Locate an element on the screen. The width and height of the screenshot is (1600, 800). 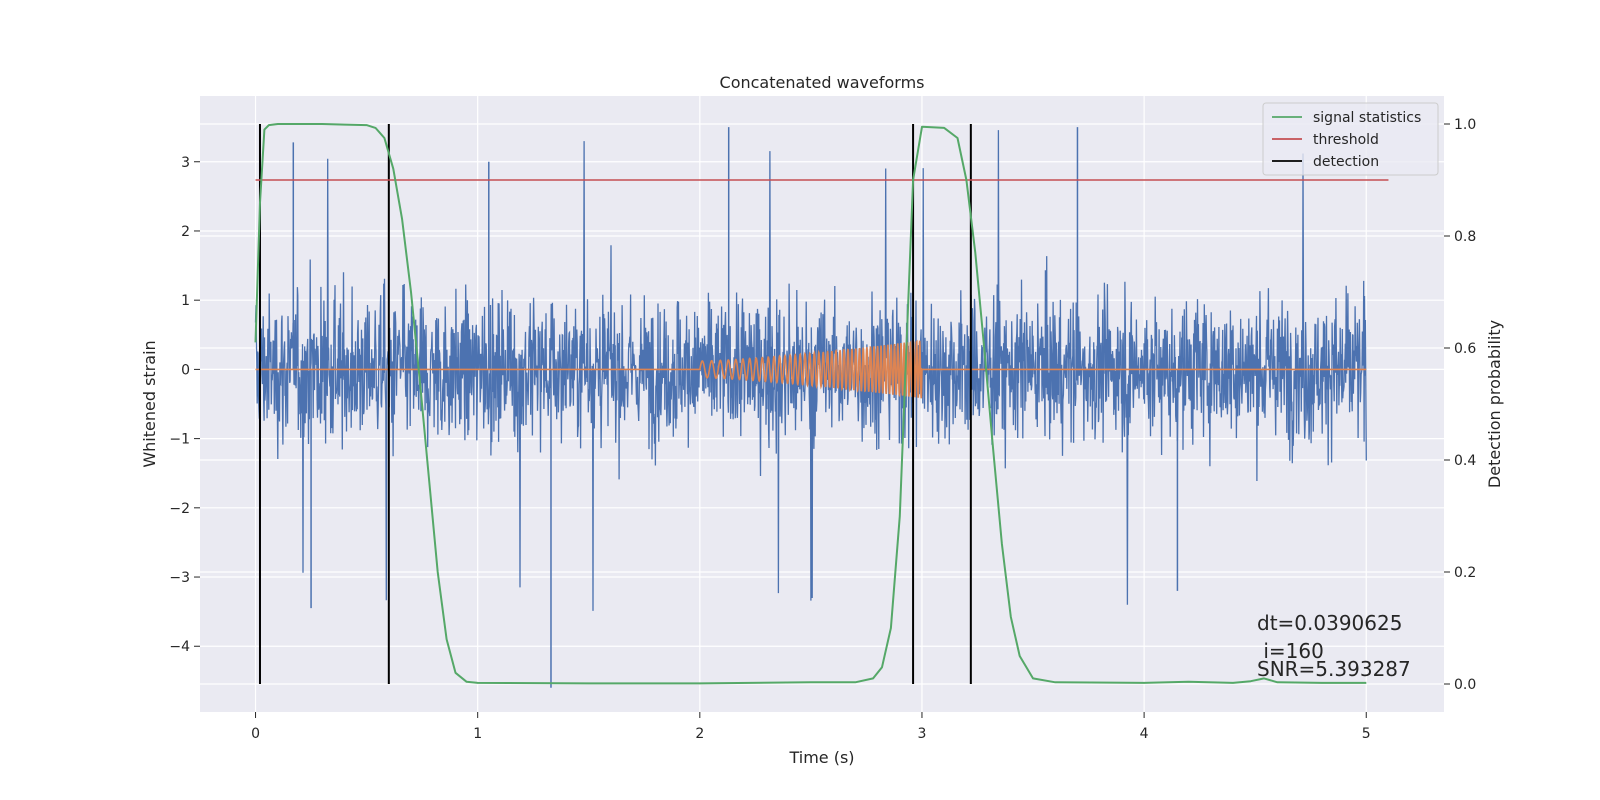
chart-title: Concatenated waveforms is located at coordinates (822, 82).